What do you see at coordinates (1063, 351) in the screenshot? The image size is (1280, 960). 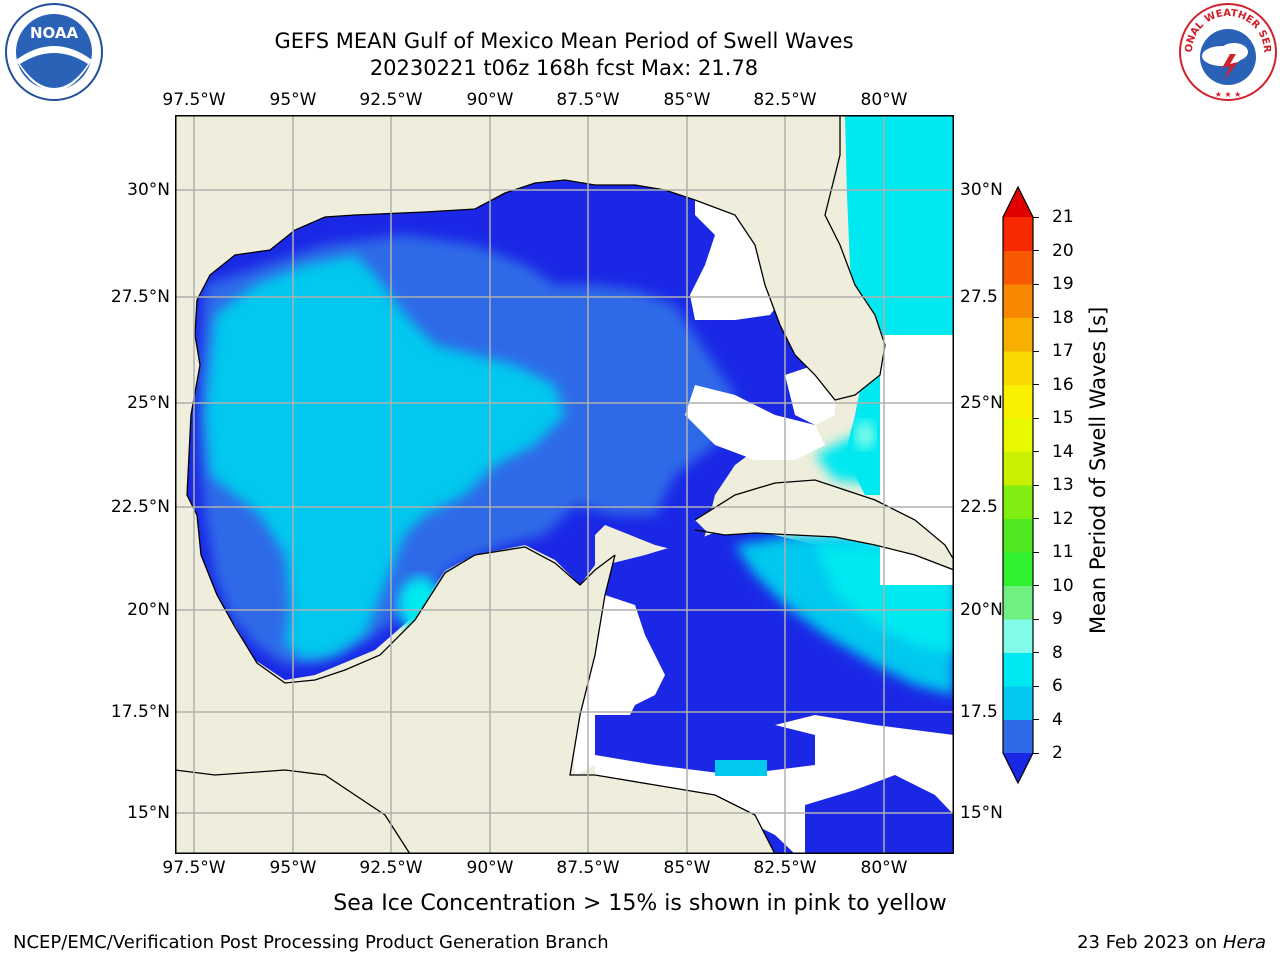 I see `colorbar-tick: 17` at bounding box center [1063, 351].